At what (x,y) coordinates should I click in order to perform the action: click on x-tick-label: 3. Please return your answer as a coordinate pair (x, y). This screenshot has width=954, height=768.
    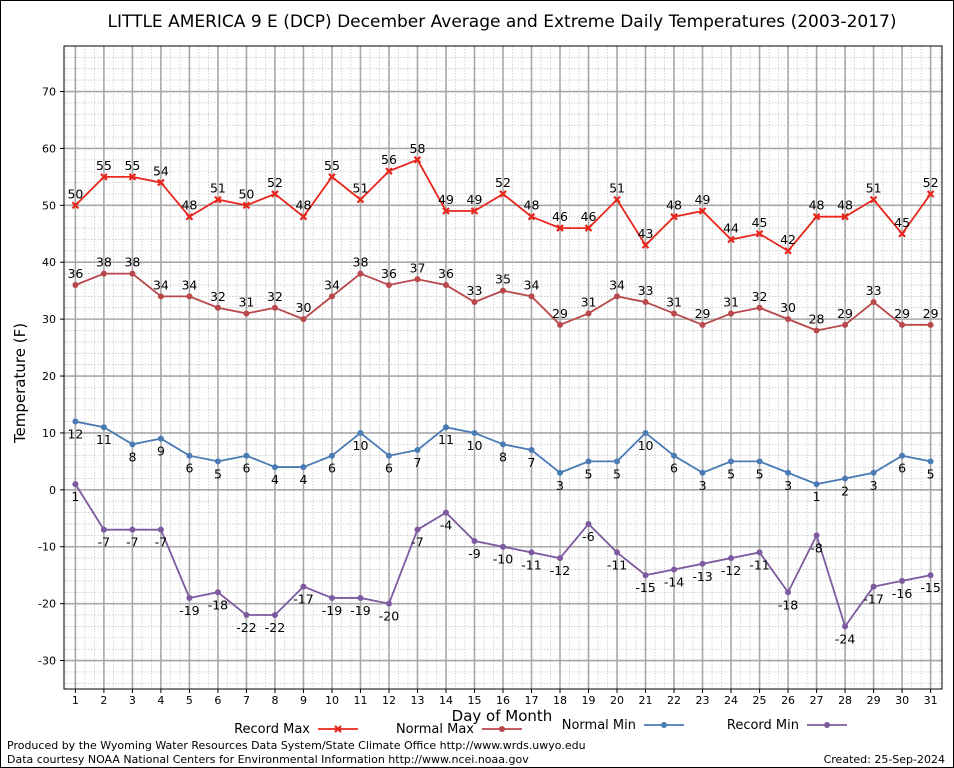
    Looking at the image, I should click on (132, 700).